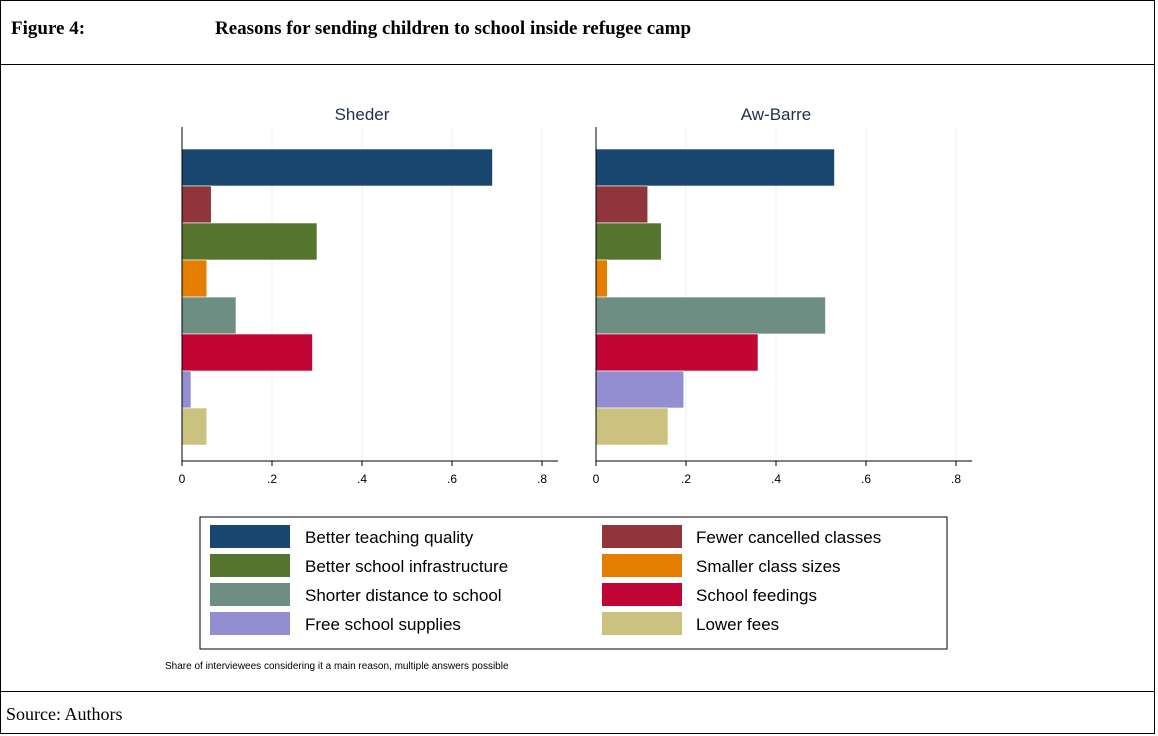 This screenshot has height=736, width=1158. Describe the element at coordinates (64, 714) in the screenshot. I see `source-text: Source: Authors` at that location.